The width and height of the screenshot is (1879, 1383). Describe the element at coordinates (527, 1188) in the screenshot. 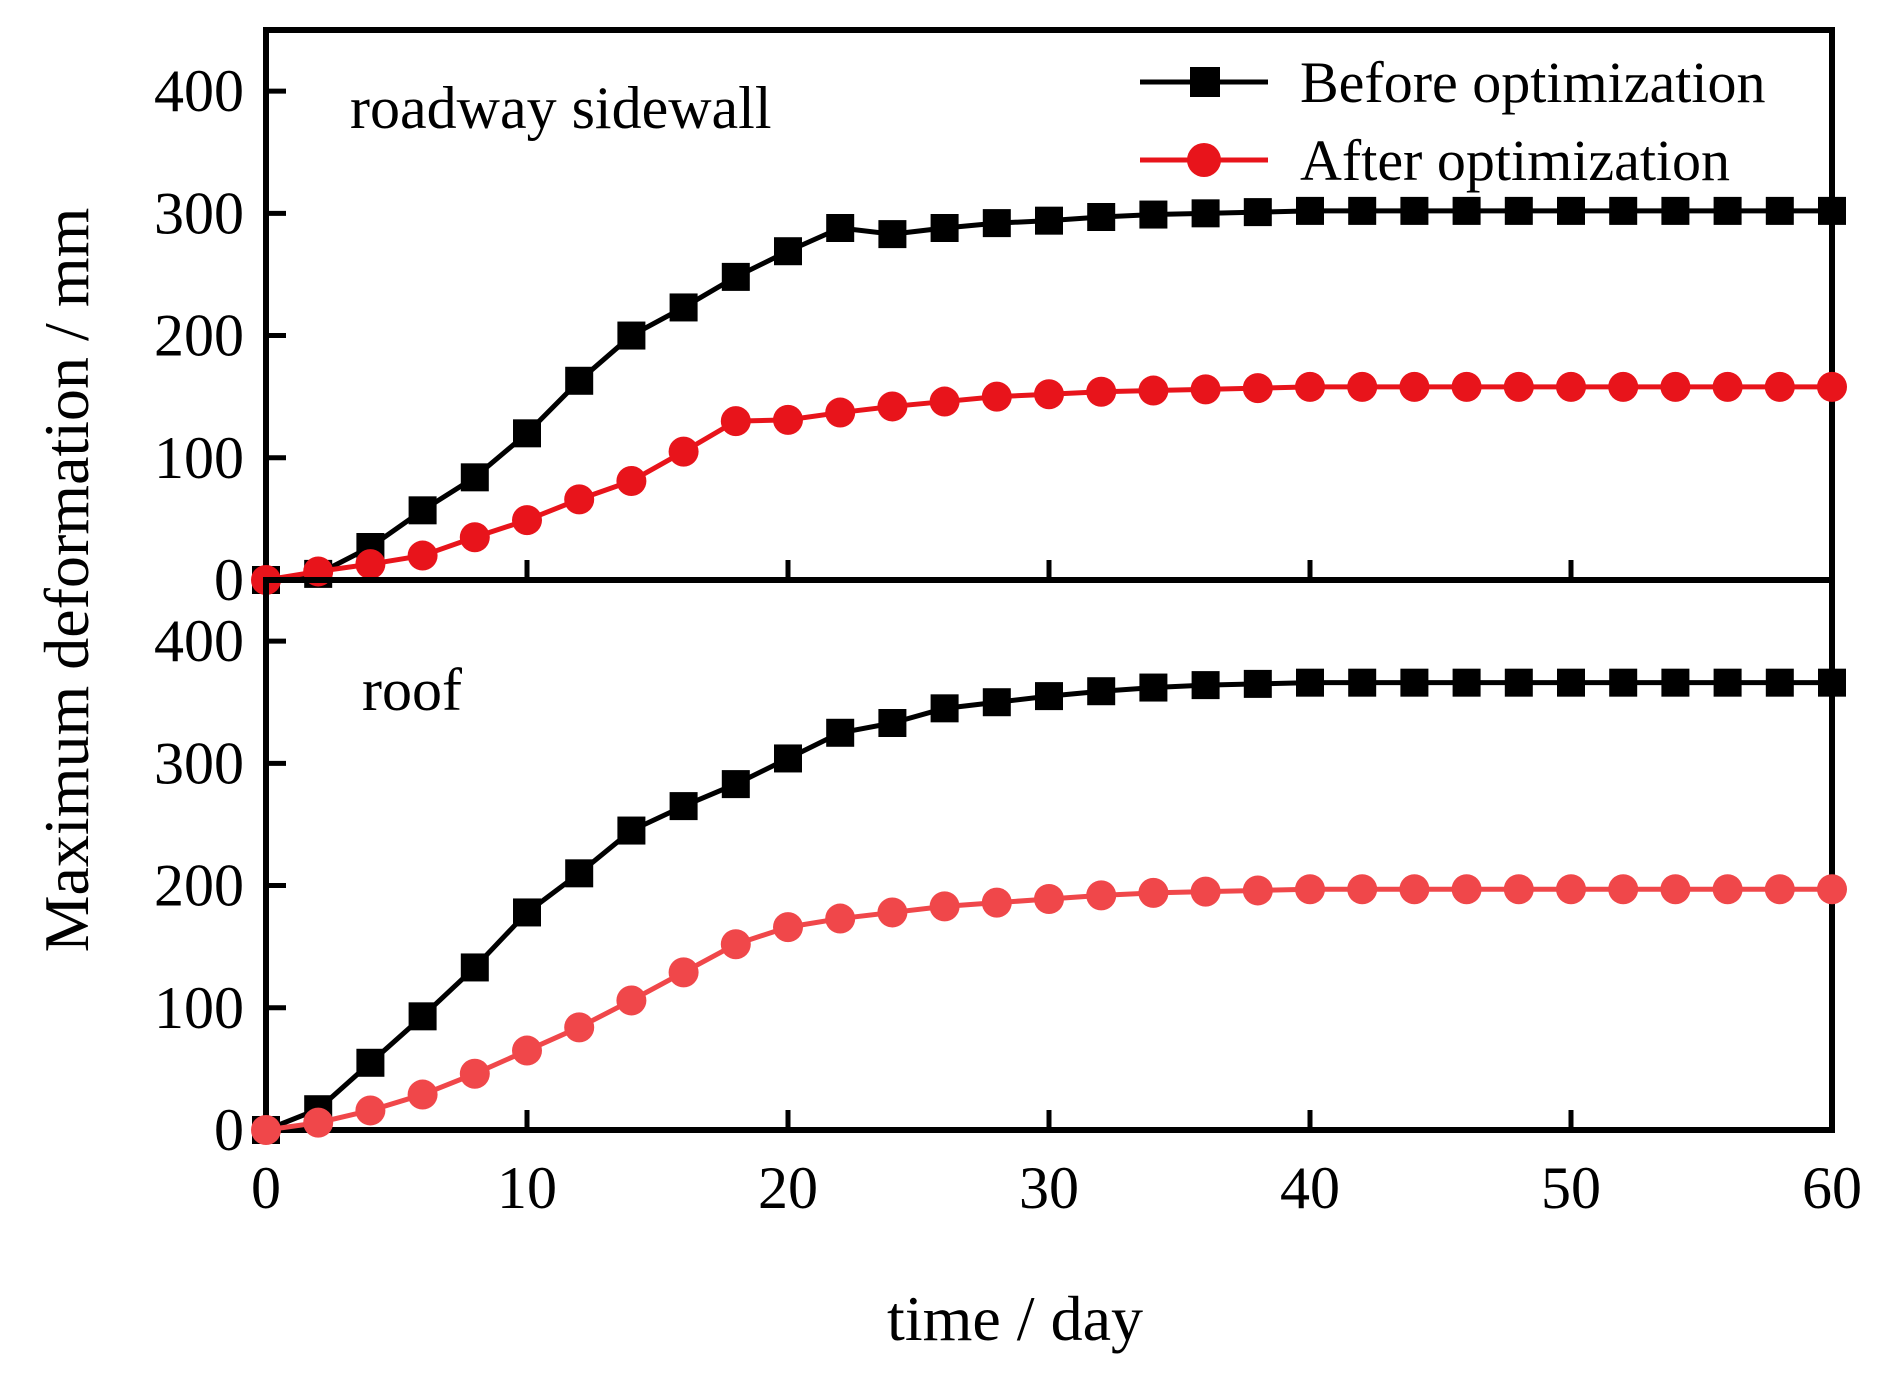

I see `x-tick-label: 10` at that location.